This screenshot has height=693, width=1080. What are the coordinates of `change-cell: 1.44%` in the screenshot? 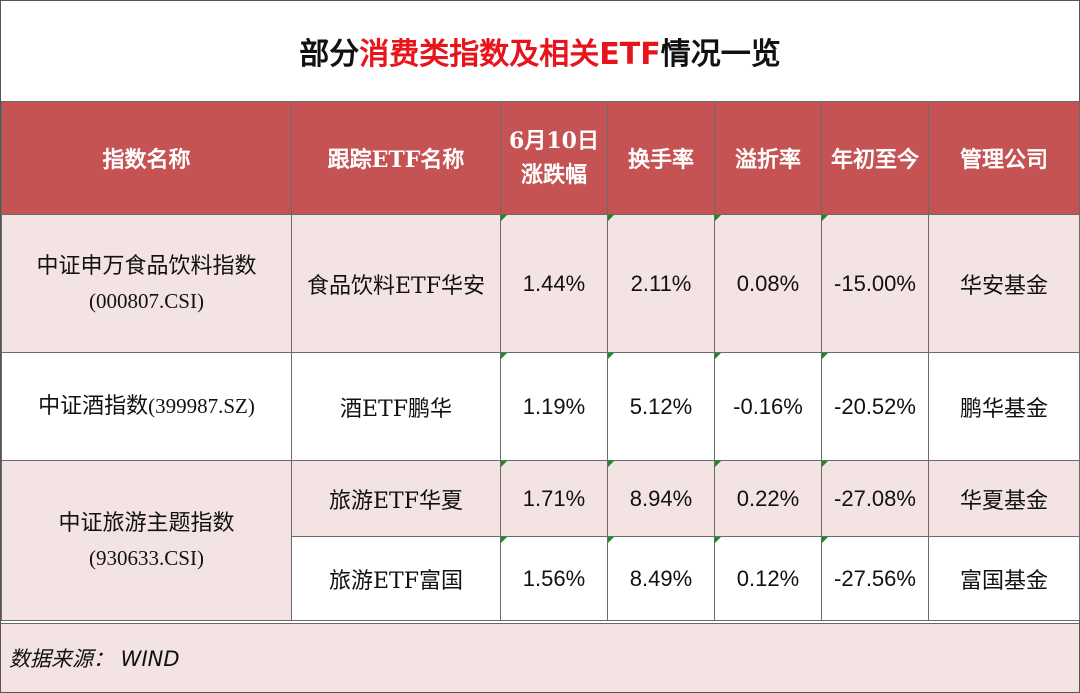 It's located at (554, 283).